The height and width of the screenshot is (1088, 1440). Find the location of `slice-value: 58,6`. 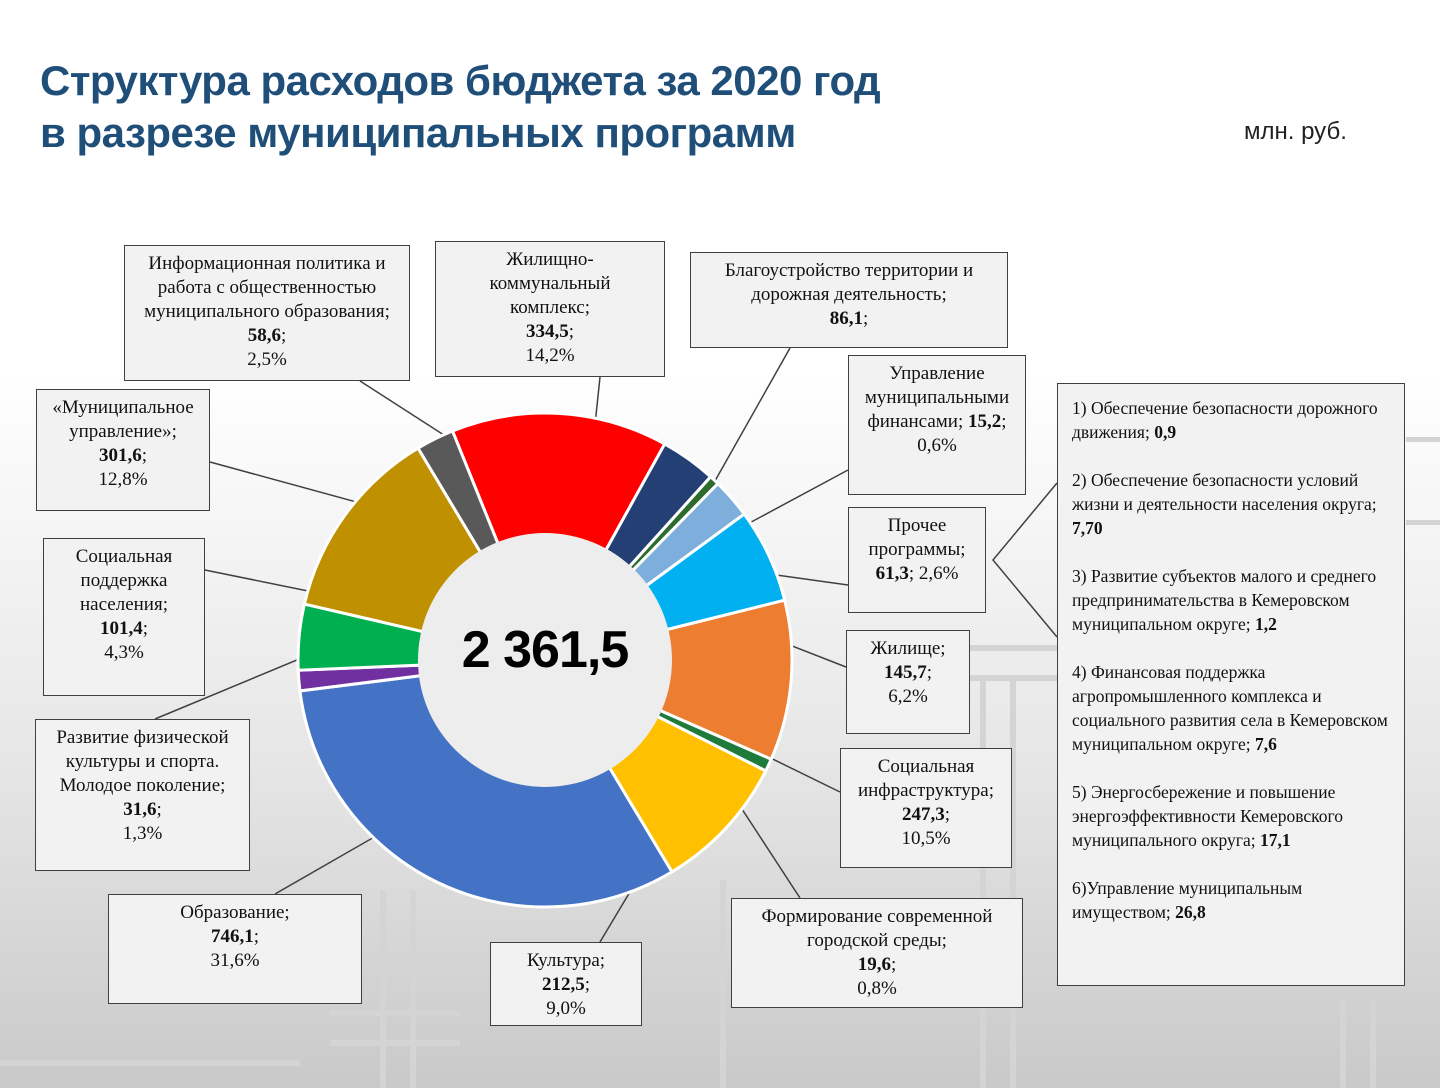

slice-value: 58,6 is located at coordinates (264, 335).